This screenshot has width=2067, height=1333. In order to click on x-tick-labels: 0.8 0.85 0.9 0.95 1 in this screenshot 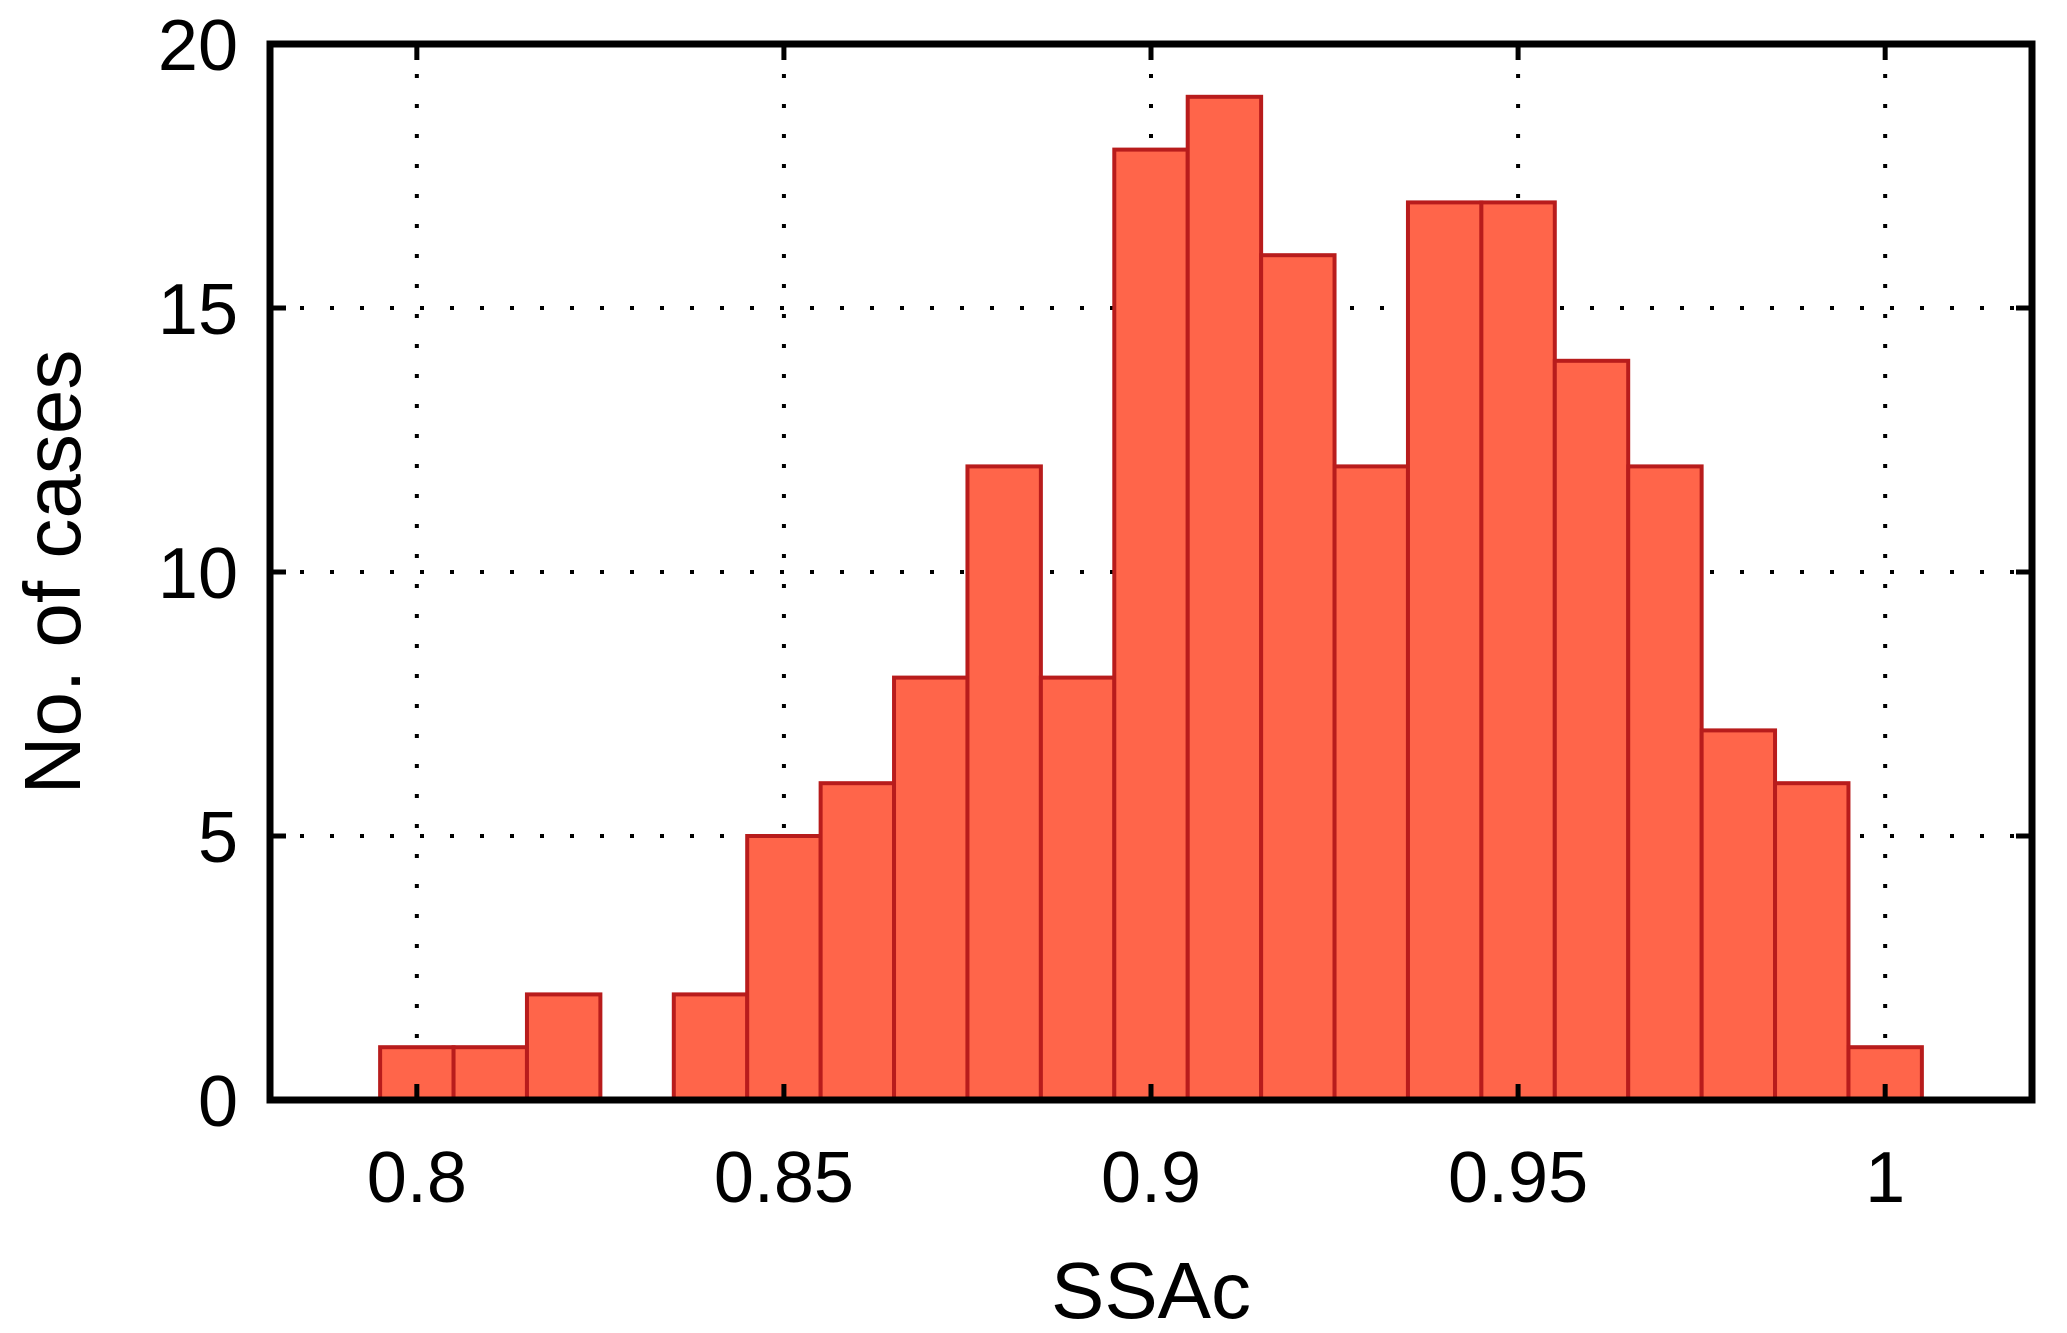, I will do `click(1136, 1178)`.